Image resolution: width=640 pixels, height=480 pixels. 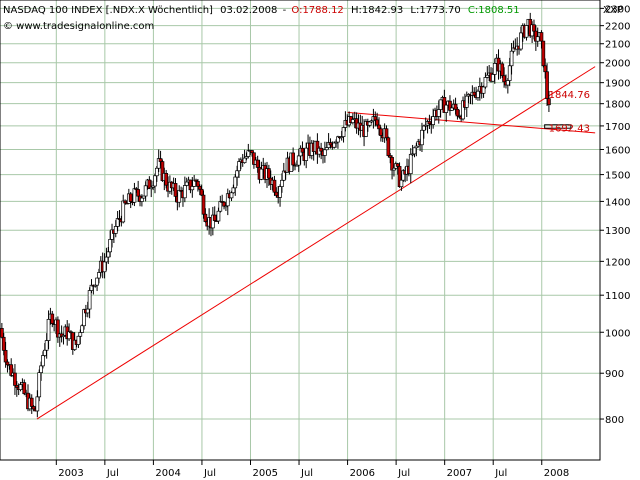 I want to click on open-value: O:1788.12, so click(x=317, y=10).